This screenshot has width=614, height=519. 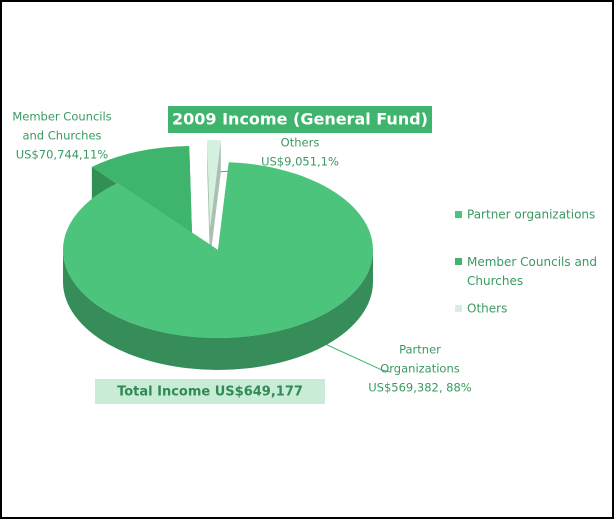 I want to click on data-label: Partner, so click(x=420, y=350).